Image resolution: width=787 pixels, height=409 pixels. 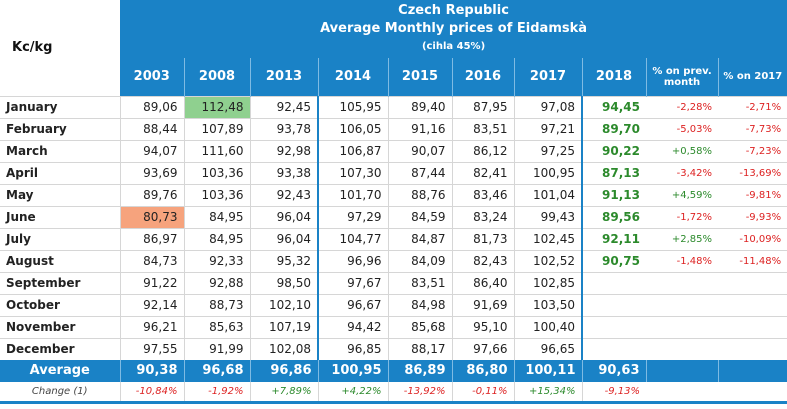 I want to click on price-cell: 107,30, so click(x=352, y=172).